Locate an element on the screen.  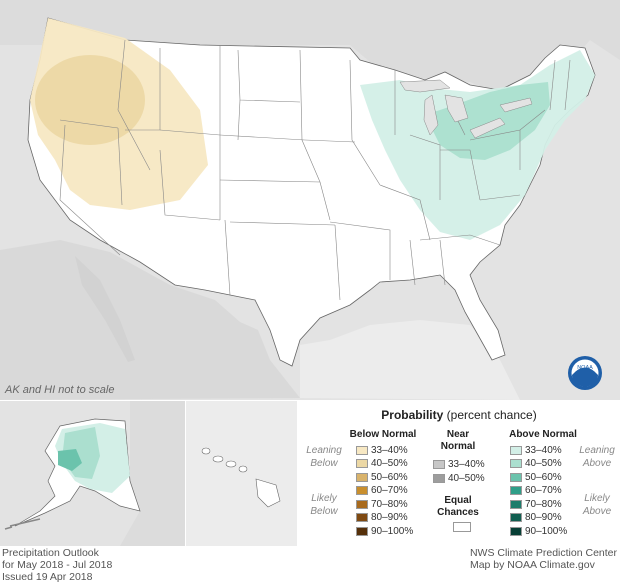
above-normal-legend-item: 60–70% is located at coordinates (536, 491).